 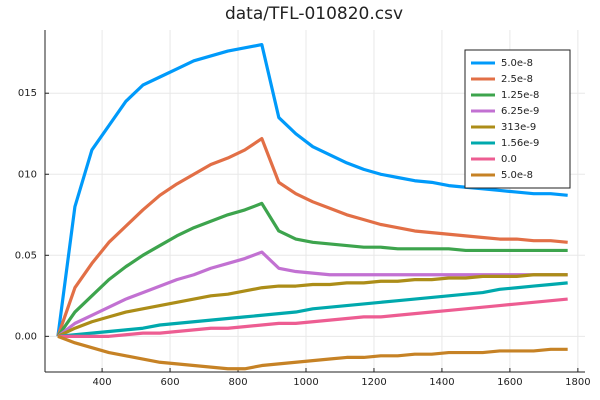 What do you see at coordinates (102, 382) in the screenshot?
I see `x-tick-label: 400` at bounding box center [102, 382].